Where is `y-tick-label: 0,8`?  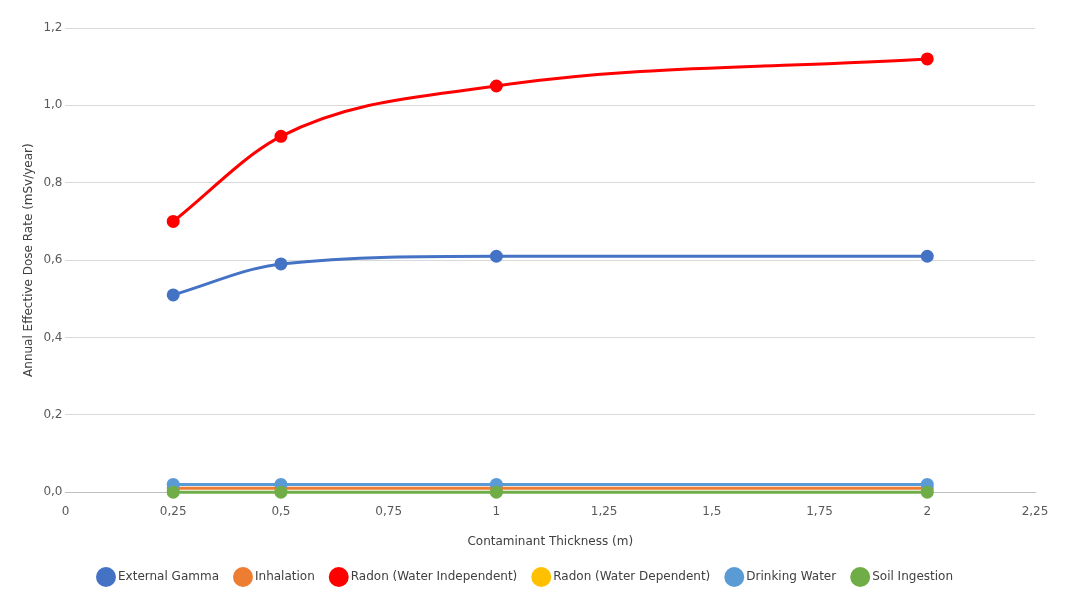 y-tick-label: 0,8 is located at coordinates (53, 181).